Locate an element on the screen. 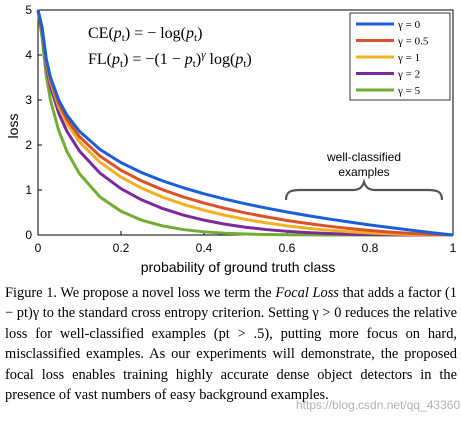  y-tick-label: 1 is located at coordinates (28, 190).